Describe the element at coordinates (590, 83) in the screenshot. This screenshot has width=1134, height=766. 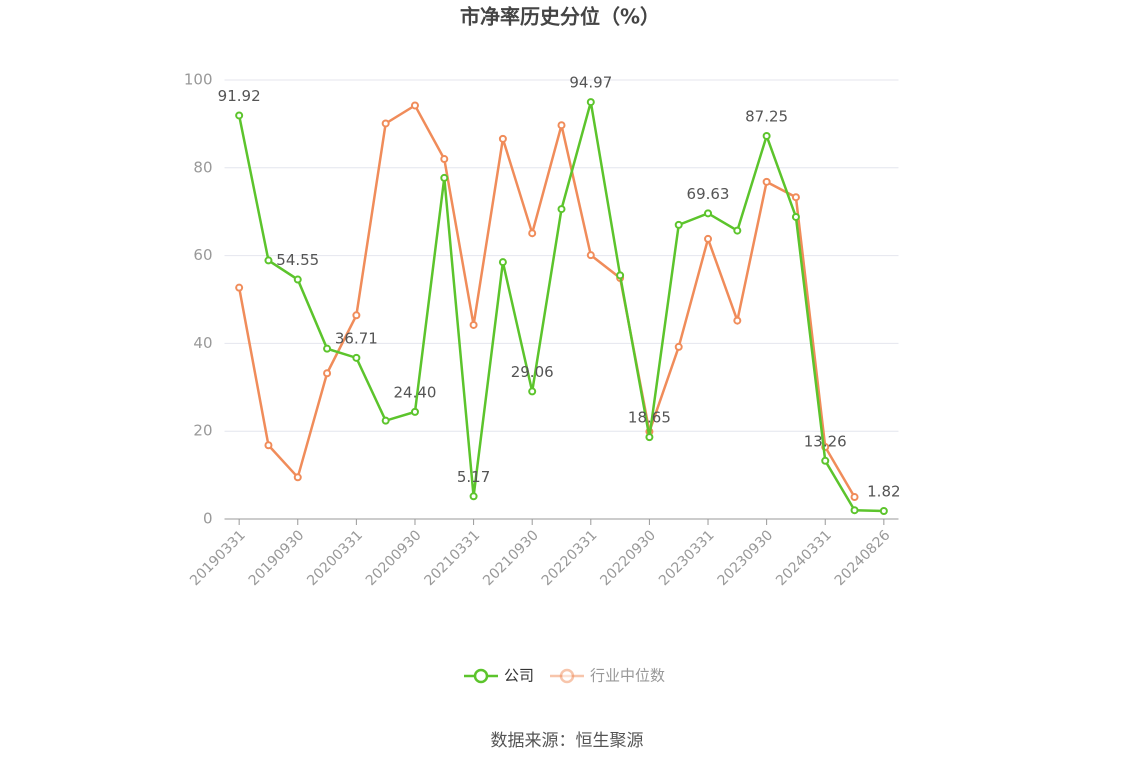
I see `data-label: 94.97` at that location.